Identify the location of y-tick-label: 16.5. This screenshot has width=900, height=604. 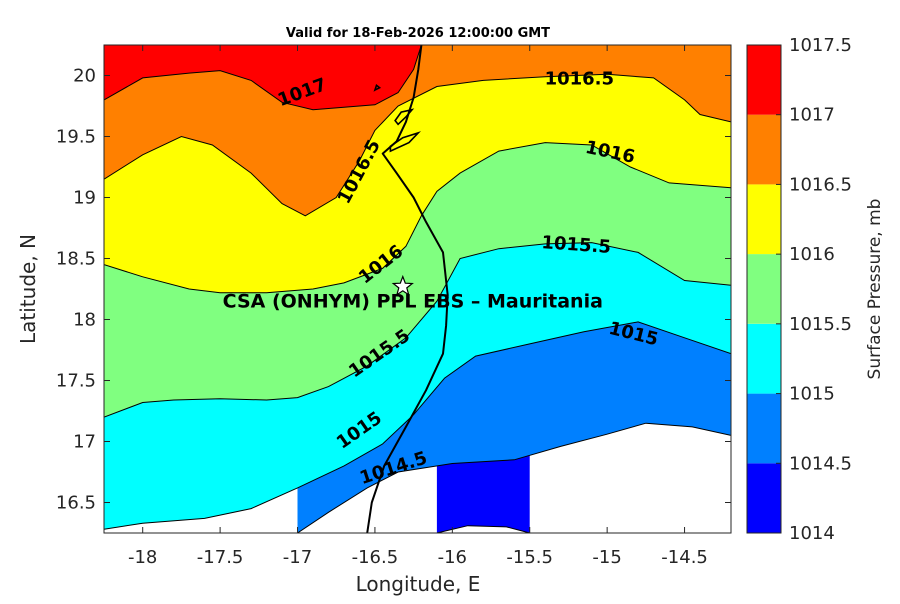
(76, 503).